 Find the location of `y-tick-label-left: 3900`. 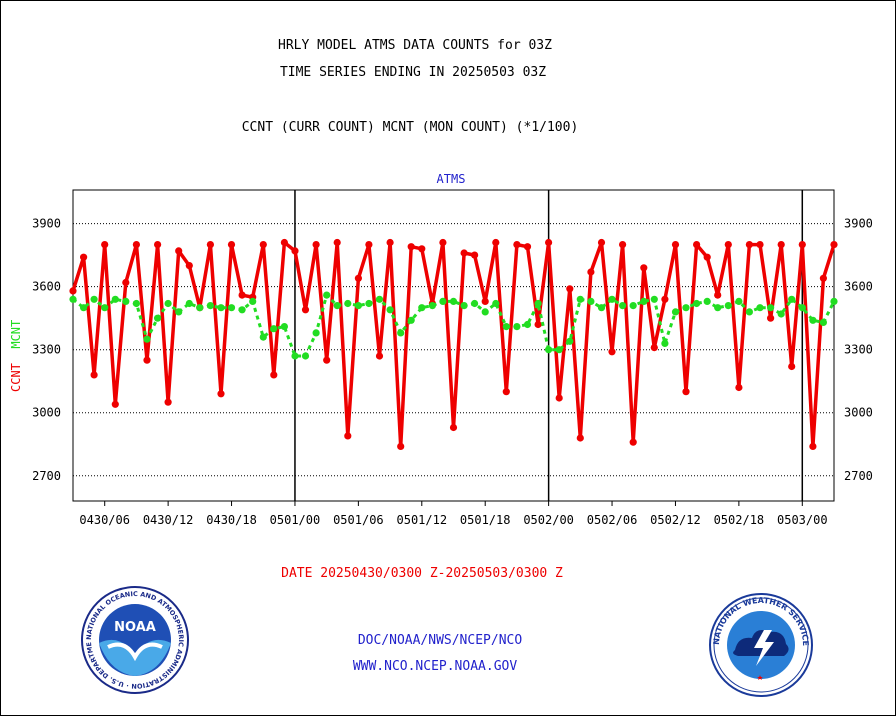

y-tick-label-left: 3900 is located at coordinates (46, 224).